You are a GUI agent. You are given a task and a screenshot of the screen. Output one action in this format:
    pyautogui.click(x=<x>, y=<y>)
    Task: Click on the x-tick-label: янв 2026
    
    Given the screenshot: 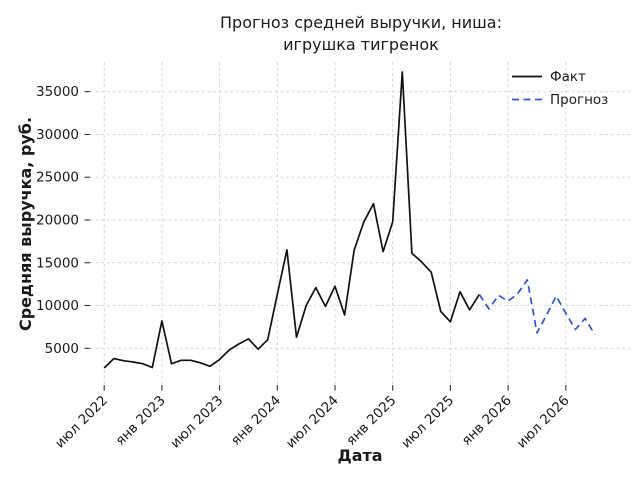 What is the action you would take?
    pyautogui.click(x=487, y=421)
    